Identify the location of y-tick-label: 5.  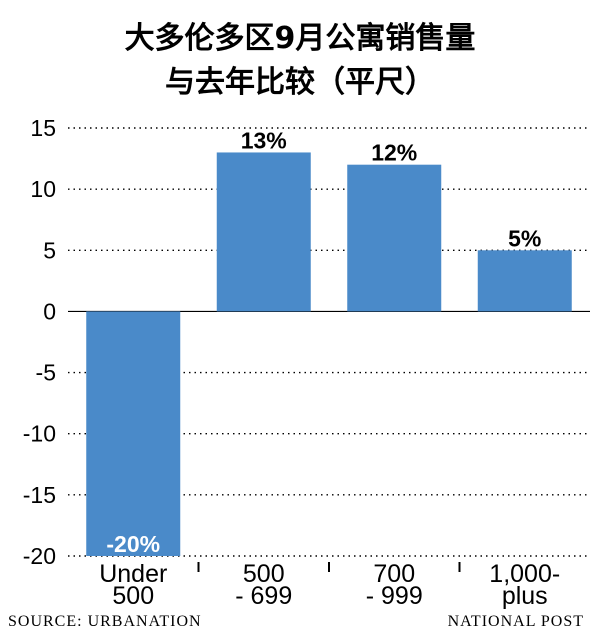
(49, 250).